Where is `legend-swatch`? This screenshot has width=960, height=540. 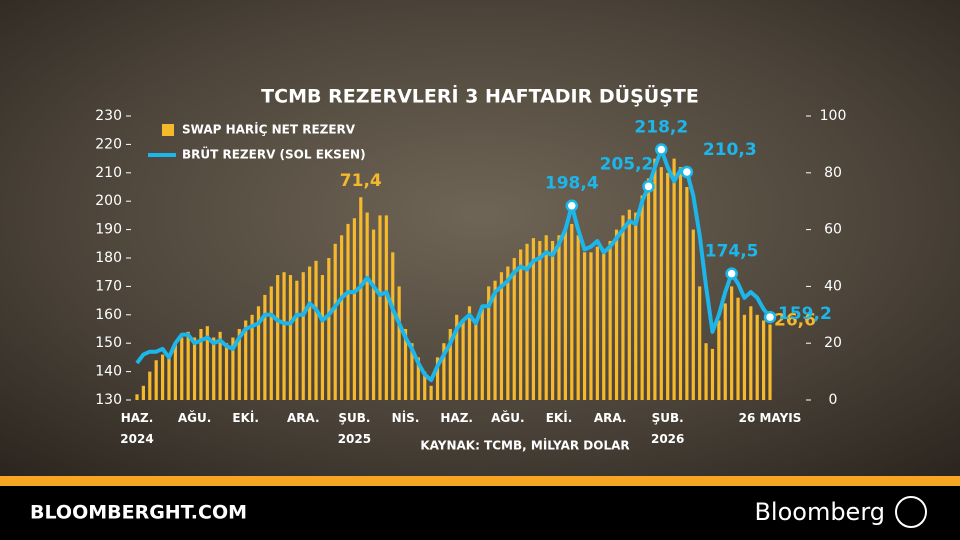
legend-swatch is located at coordinates (168, 130).